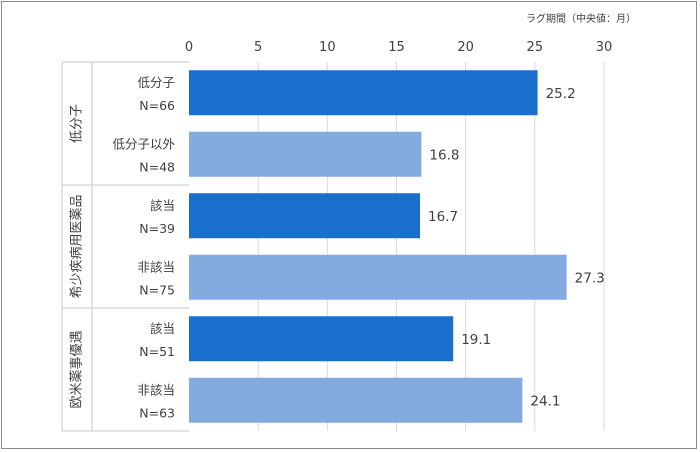  Describe the element at coordinates (604, 47) in the screenshot. I see `x-tick-label: 30` at that location.